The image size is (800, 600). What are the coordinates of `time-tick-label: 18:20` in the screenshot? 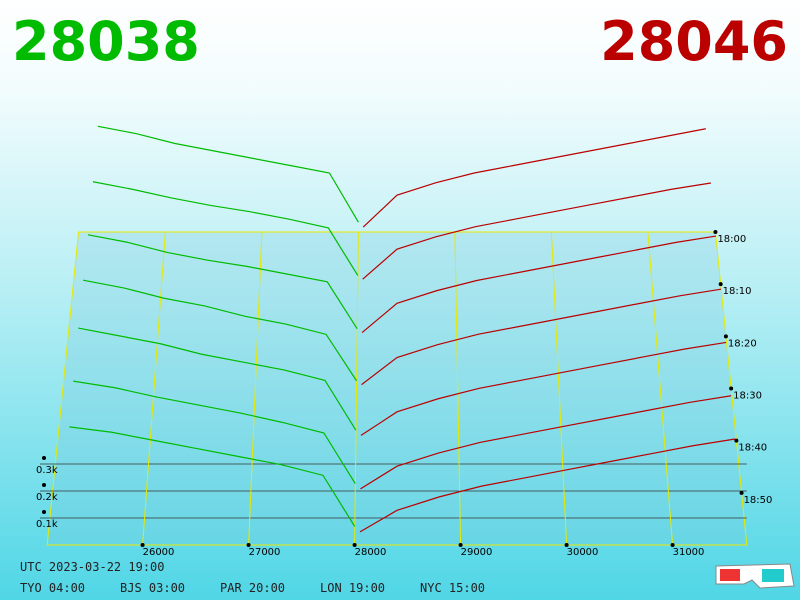 It's located at (742, 343).